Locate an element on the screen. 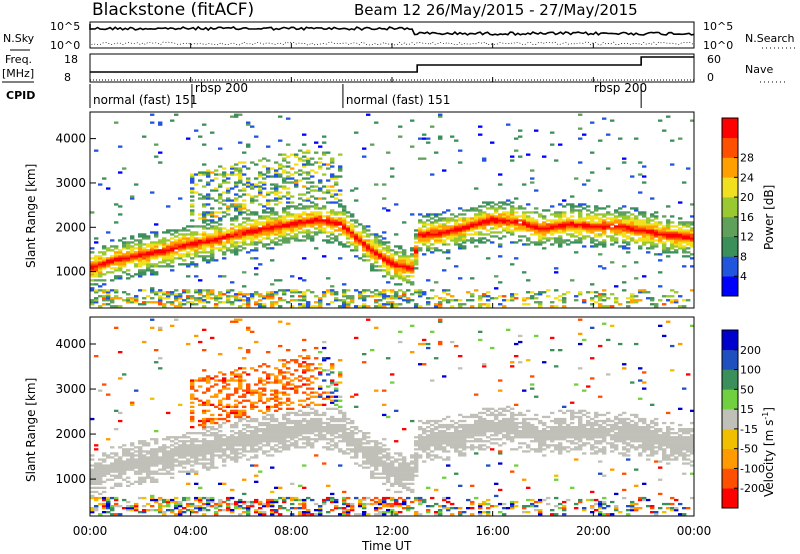 The image size is (800, 554). nsearch-series is located at coordinates (392, 43).